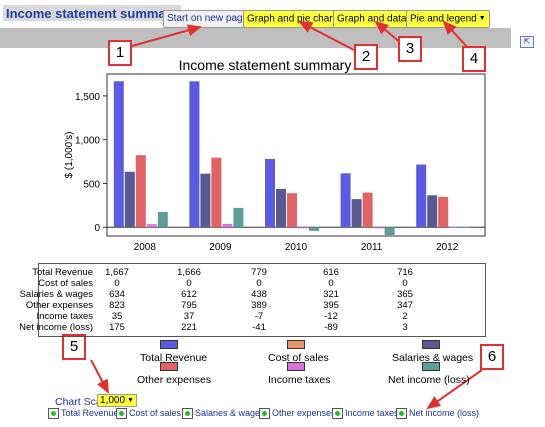  I want to click on series-toggle: Total Revenue, so click(83, 413).